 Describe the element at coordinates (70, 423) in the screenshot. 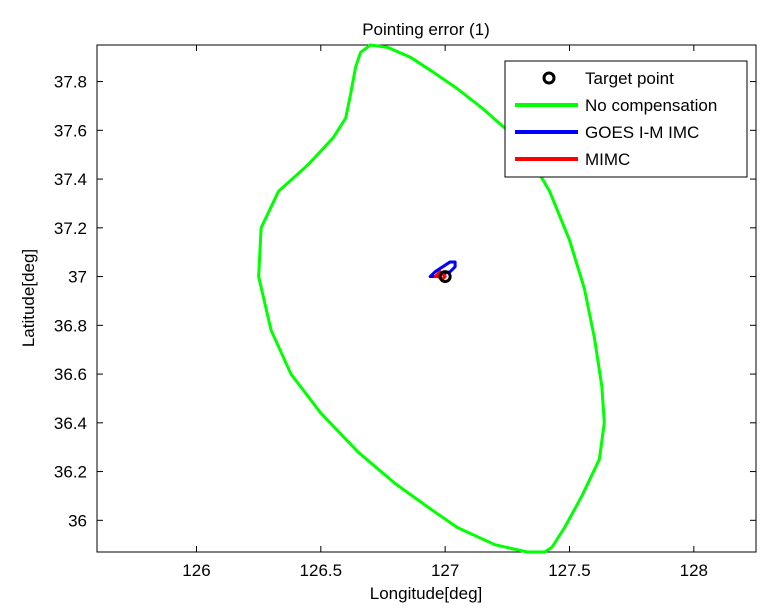

I see `y-tick-label: 36.4` at that location.